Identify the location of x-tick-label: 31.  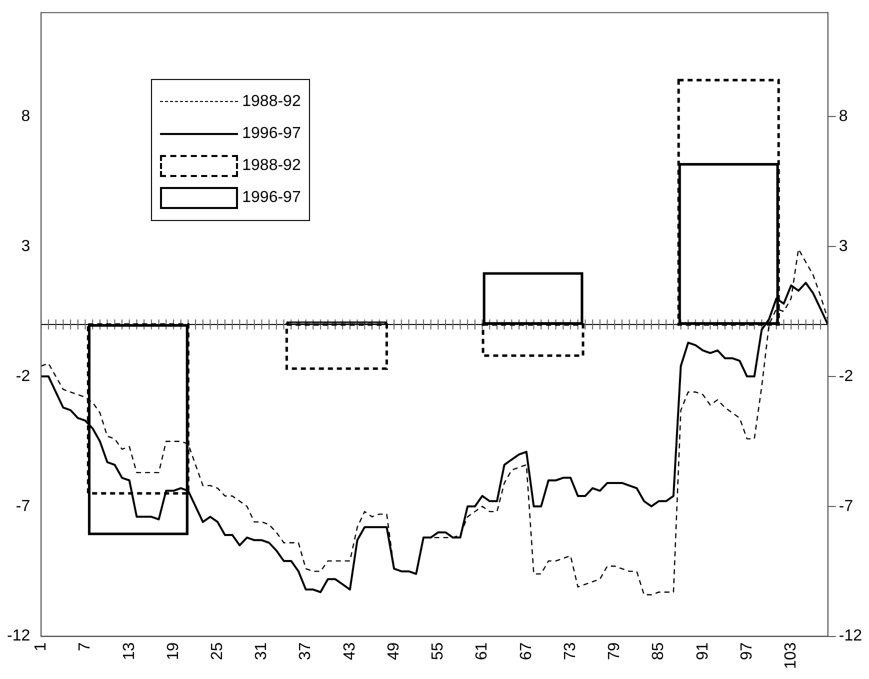
(261, 651).